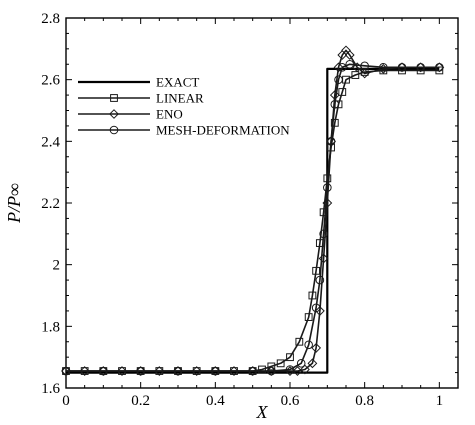 The height and width of the screenshot is (425, 475). Describe the element at coordinates (177, 82) in the screenshot. I see `legend-label: EXACT` at that location.